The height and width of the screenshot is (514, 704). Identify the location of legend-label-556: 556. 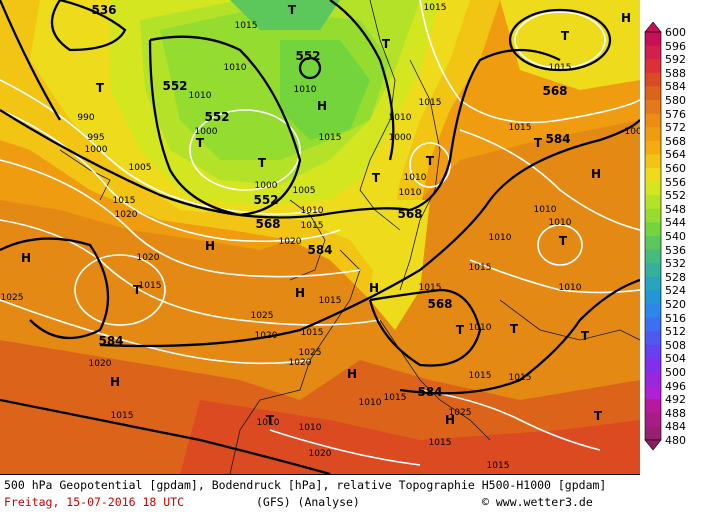
(675, 182).